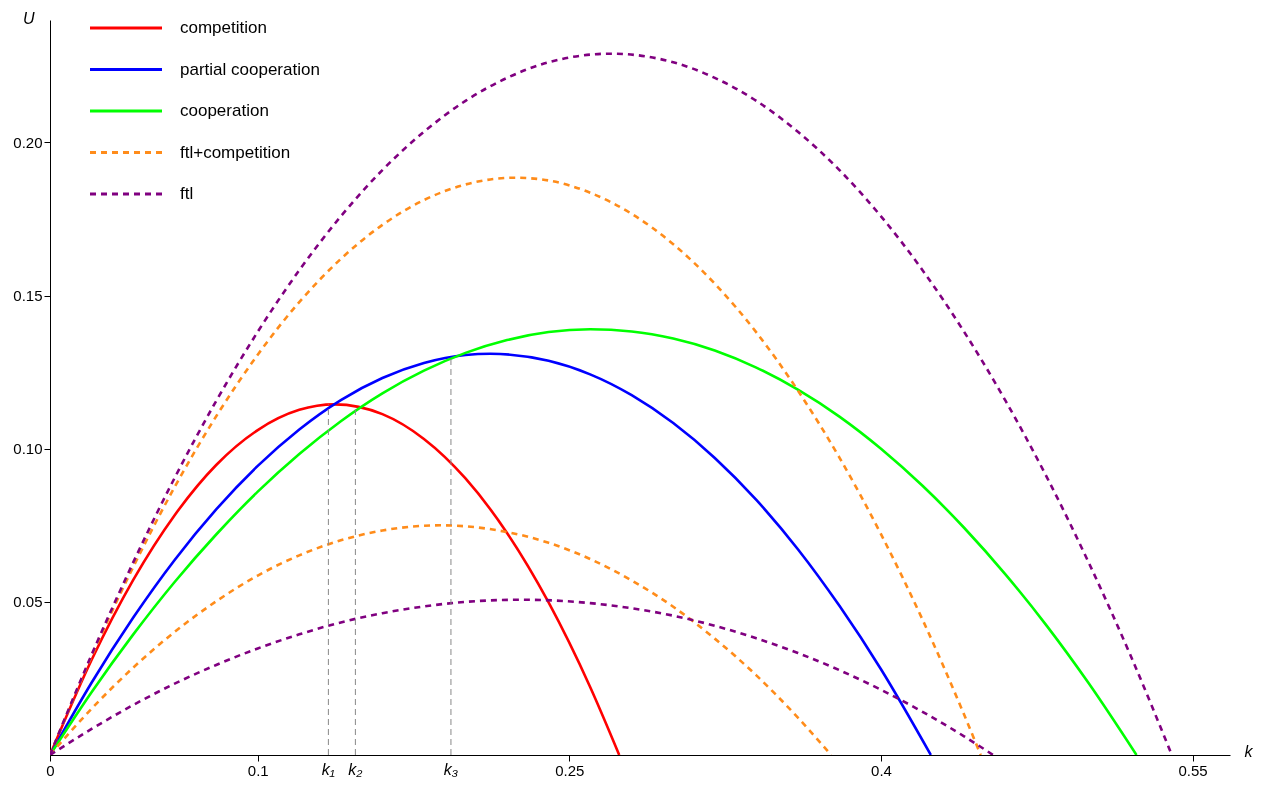  Describe the element at coordinates (187, 193) in the screenshot. I see `legend-label: ftl` at that location.